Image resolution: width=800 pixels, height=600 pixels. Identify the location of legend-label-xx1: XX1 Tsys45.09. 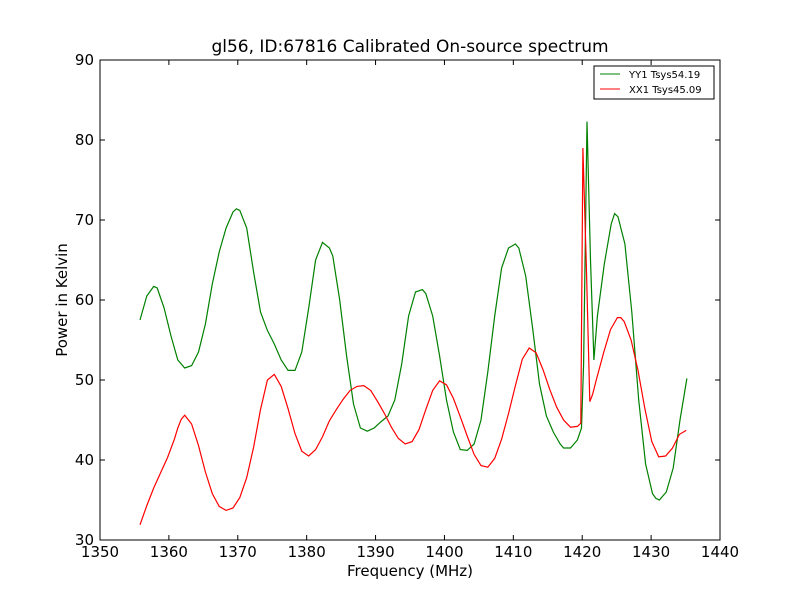
(665, 90).